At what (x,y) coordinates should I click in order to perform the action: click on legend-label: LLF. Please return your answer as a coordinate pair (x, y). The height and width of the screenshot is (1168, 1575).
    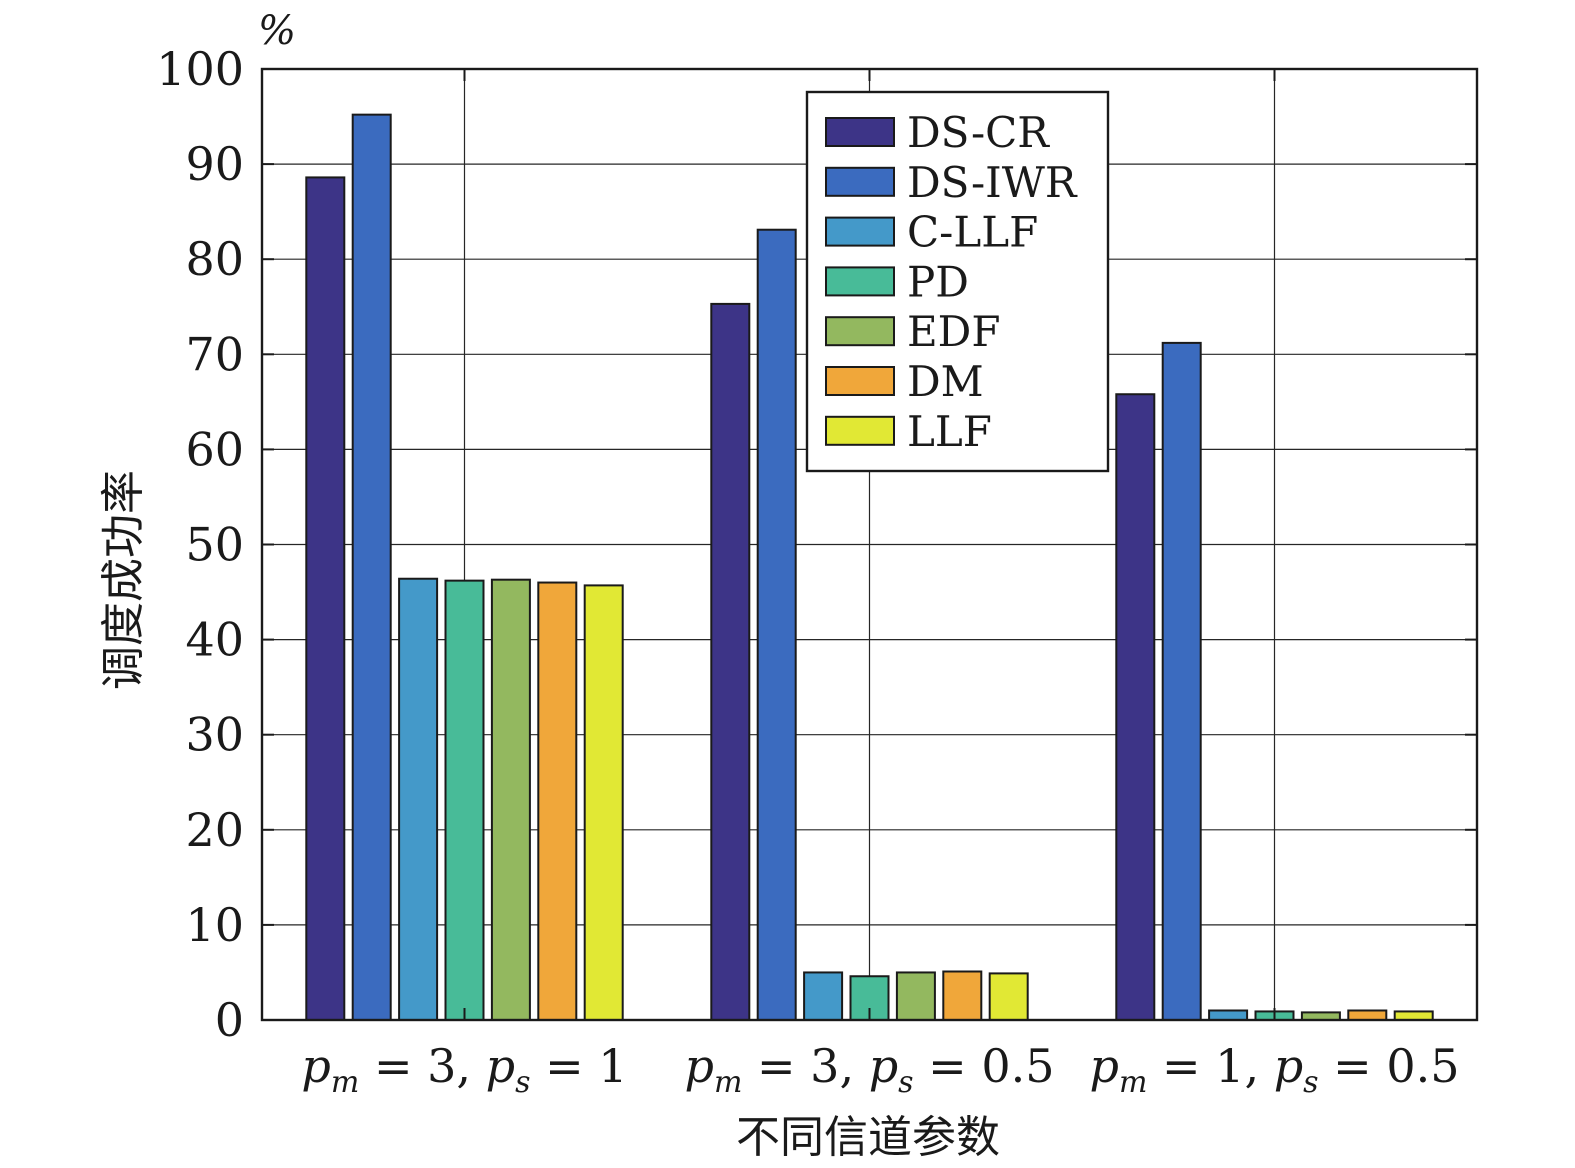
    Looking at the image, I should click on (949, 431).